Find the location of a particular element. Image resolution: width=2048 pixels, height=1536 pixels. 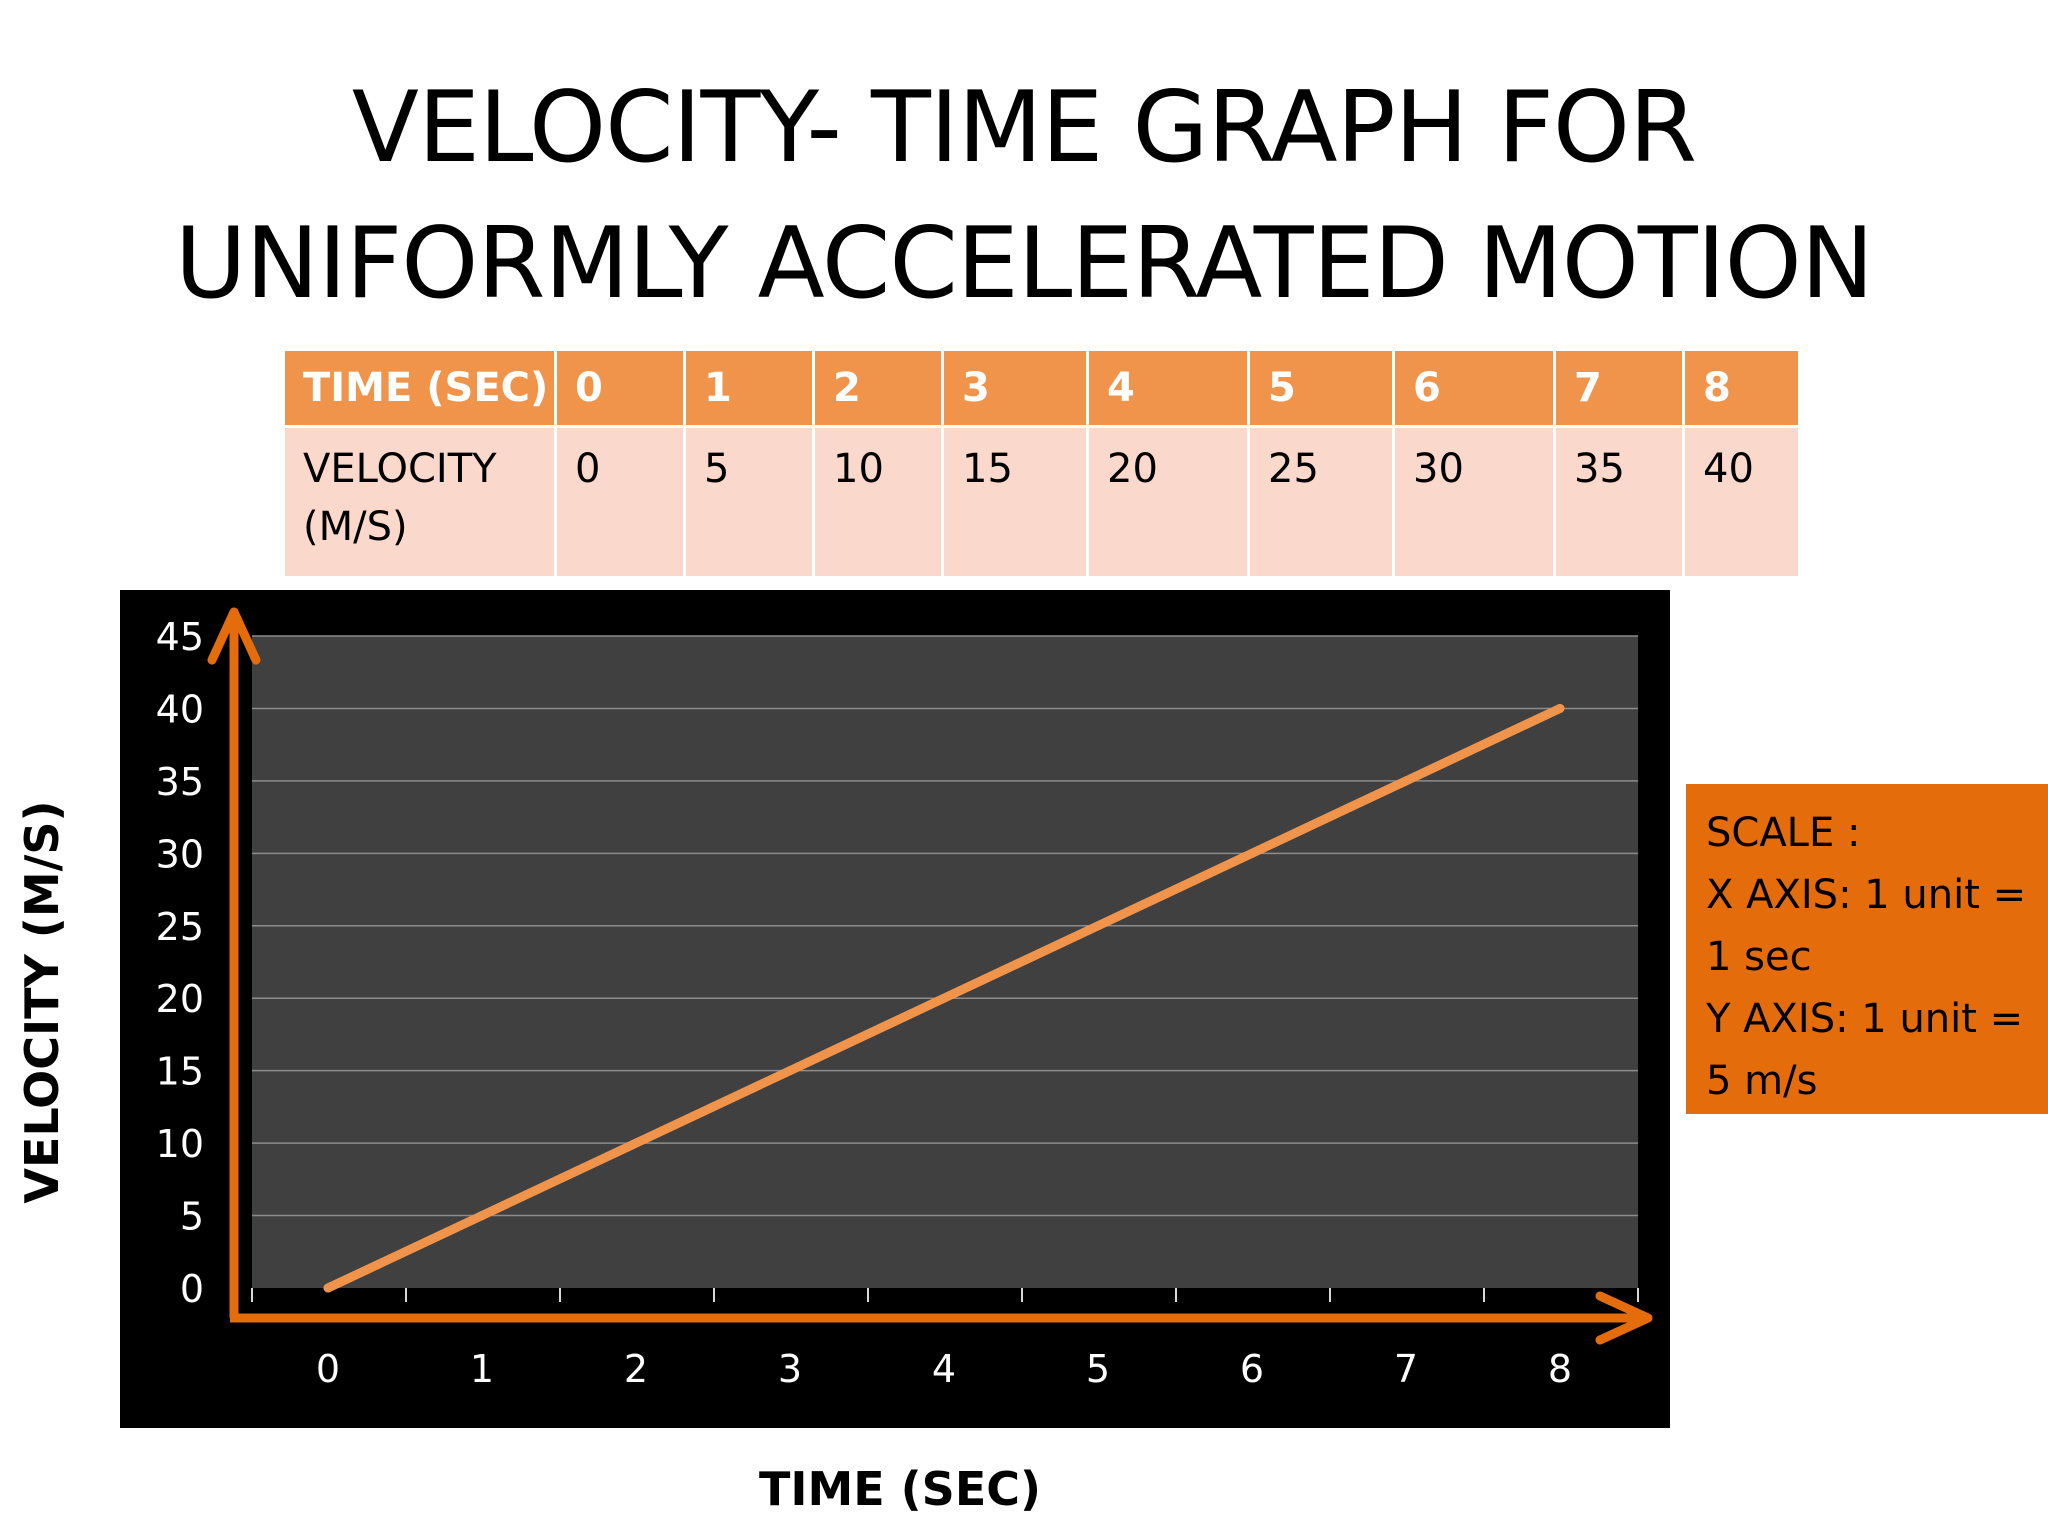

table-cell: 10 is located at coordinates (878, 502).